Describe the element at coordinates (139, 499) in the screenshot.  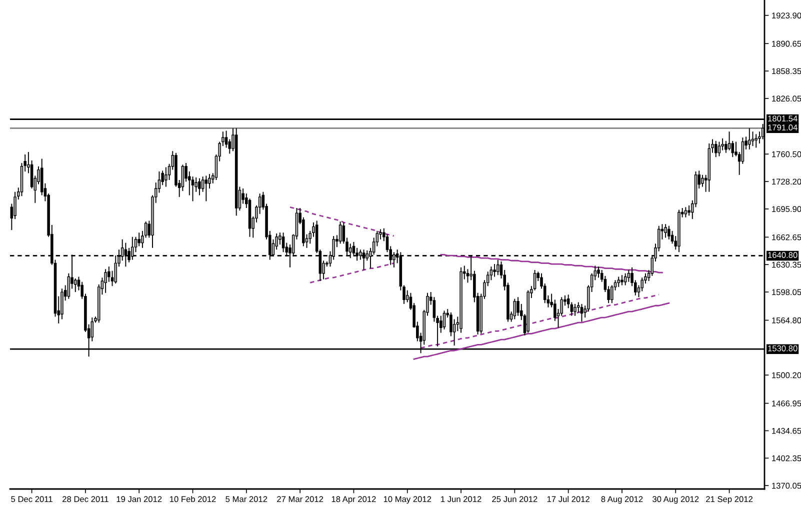
I see `x-tick-label: 19 Jan 2012` at that location.